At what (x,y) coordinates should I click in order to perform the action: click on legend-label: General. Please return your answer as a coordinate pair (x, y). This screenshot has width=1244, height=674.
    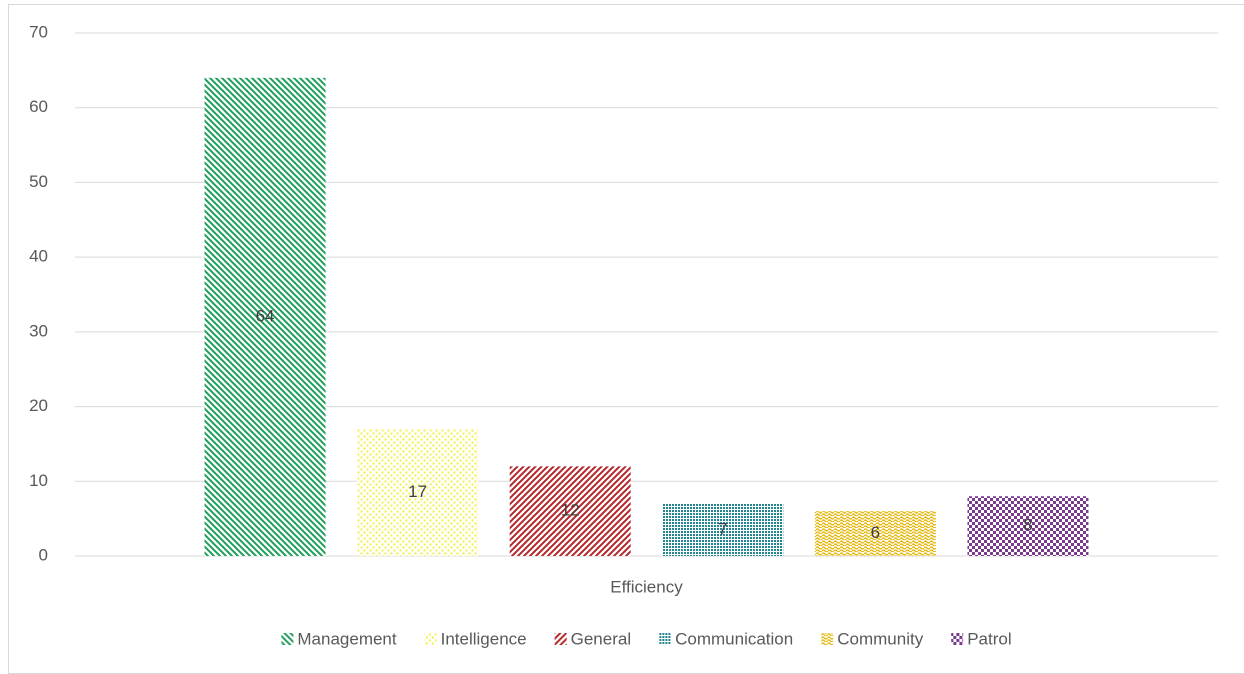
    Looking at the image, I should click on (601, 638).